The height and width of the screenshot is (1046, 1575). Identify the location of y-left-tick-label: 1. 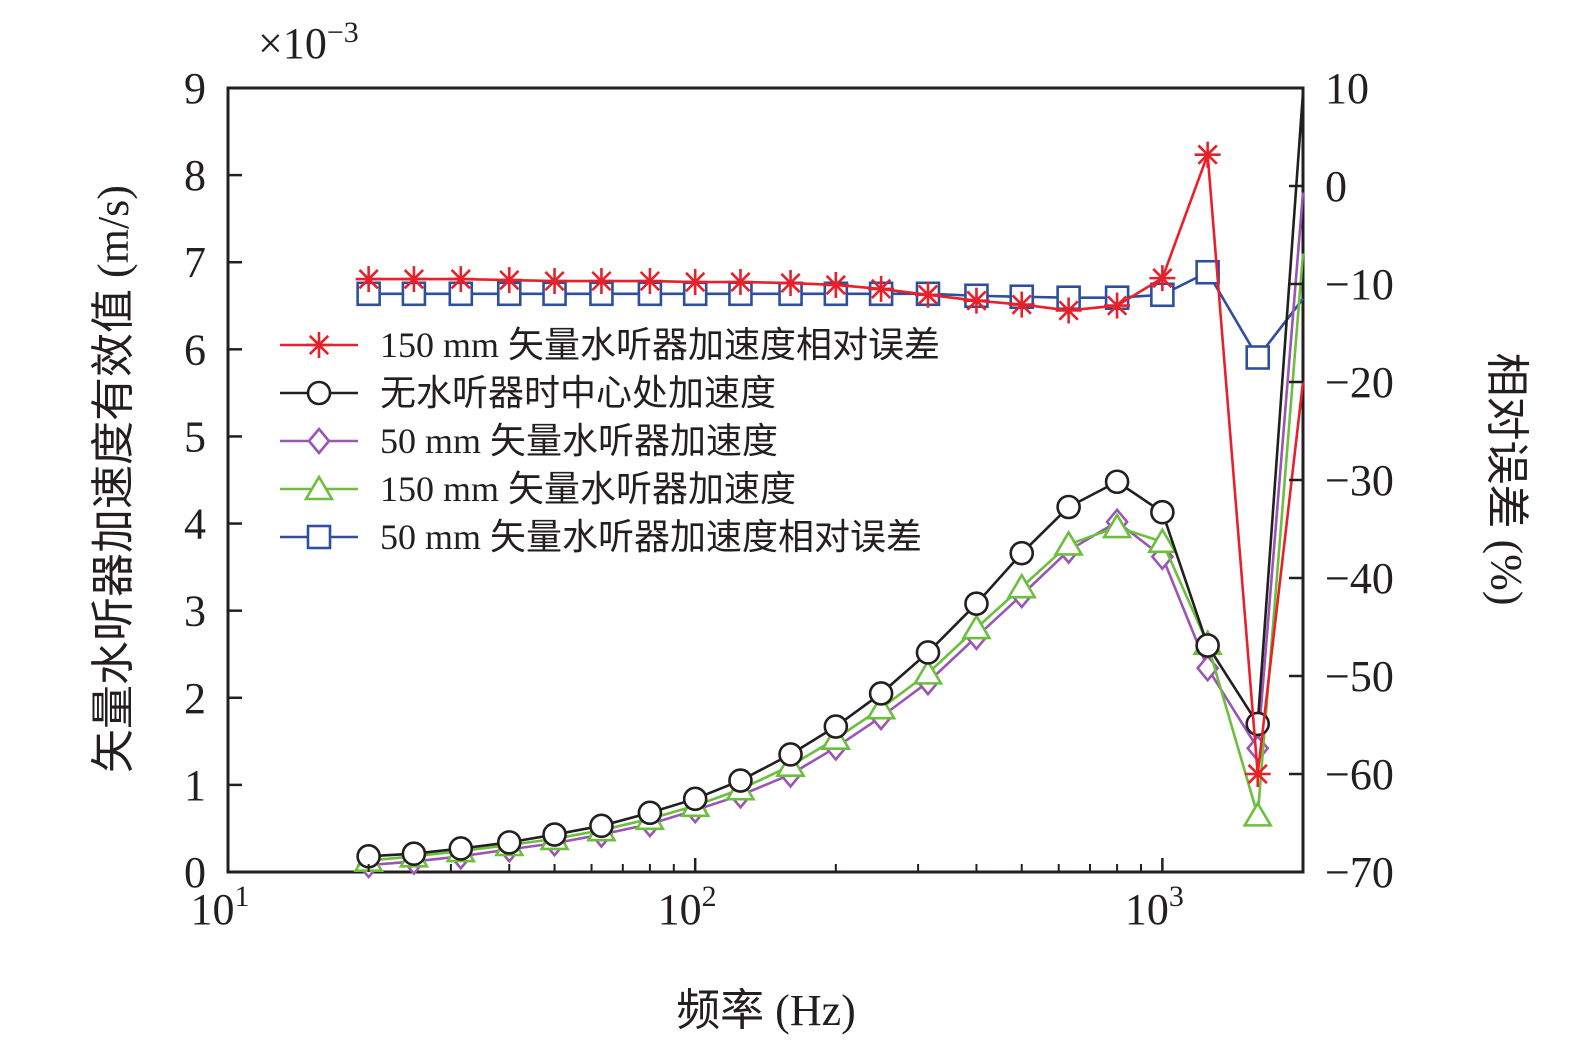
(195, 785).